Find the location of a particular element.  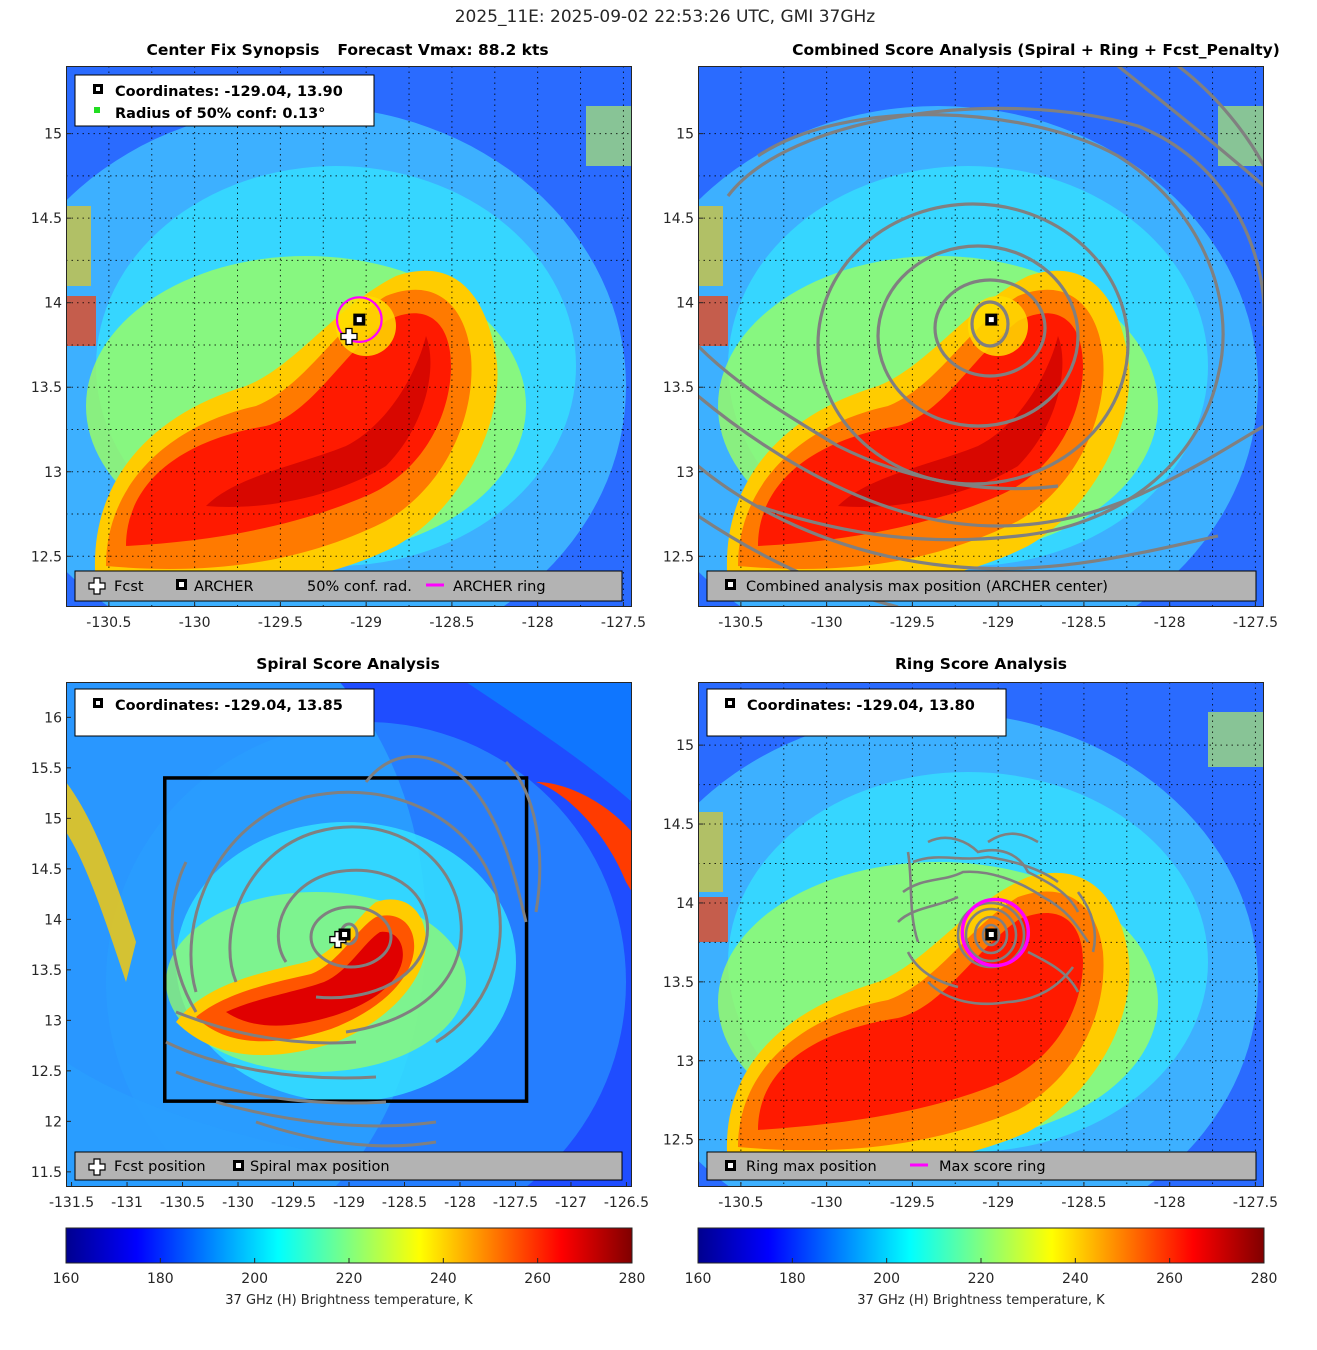

info-coordinates-spiral: Coordinates: -129.04, 13.85 is located at coordinates (229, 706).